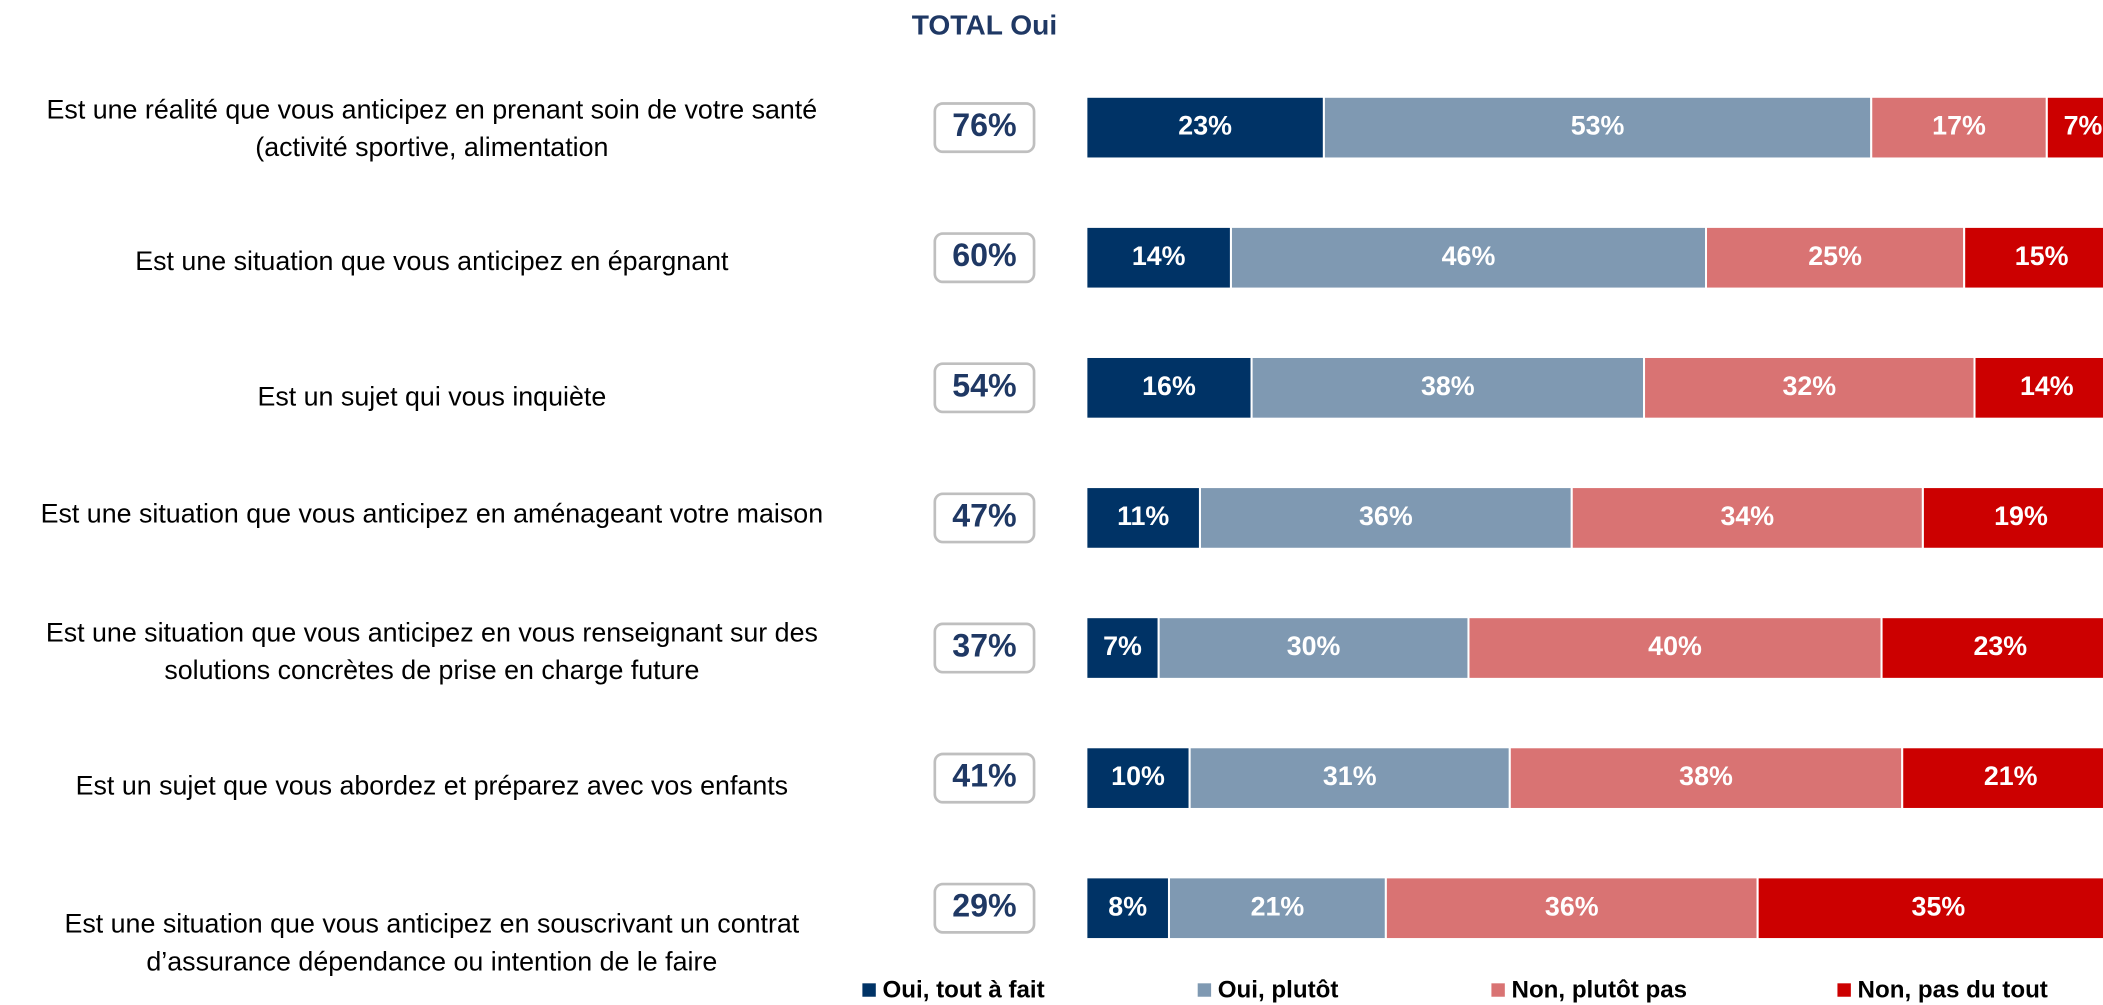 The image size is (2103, 1005). Describe the element at coordinates (1600, 990) in the screenshot. I see `legend-label: Non, plutôt pas` at that location.